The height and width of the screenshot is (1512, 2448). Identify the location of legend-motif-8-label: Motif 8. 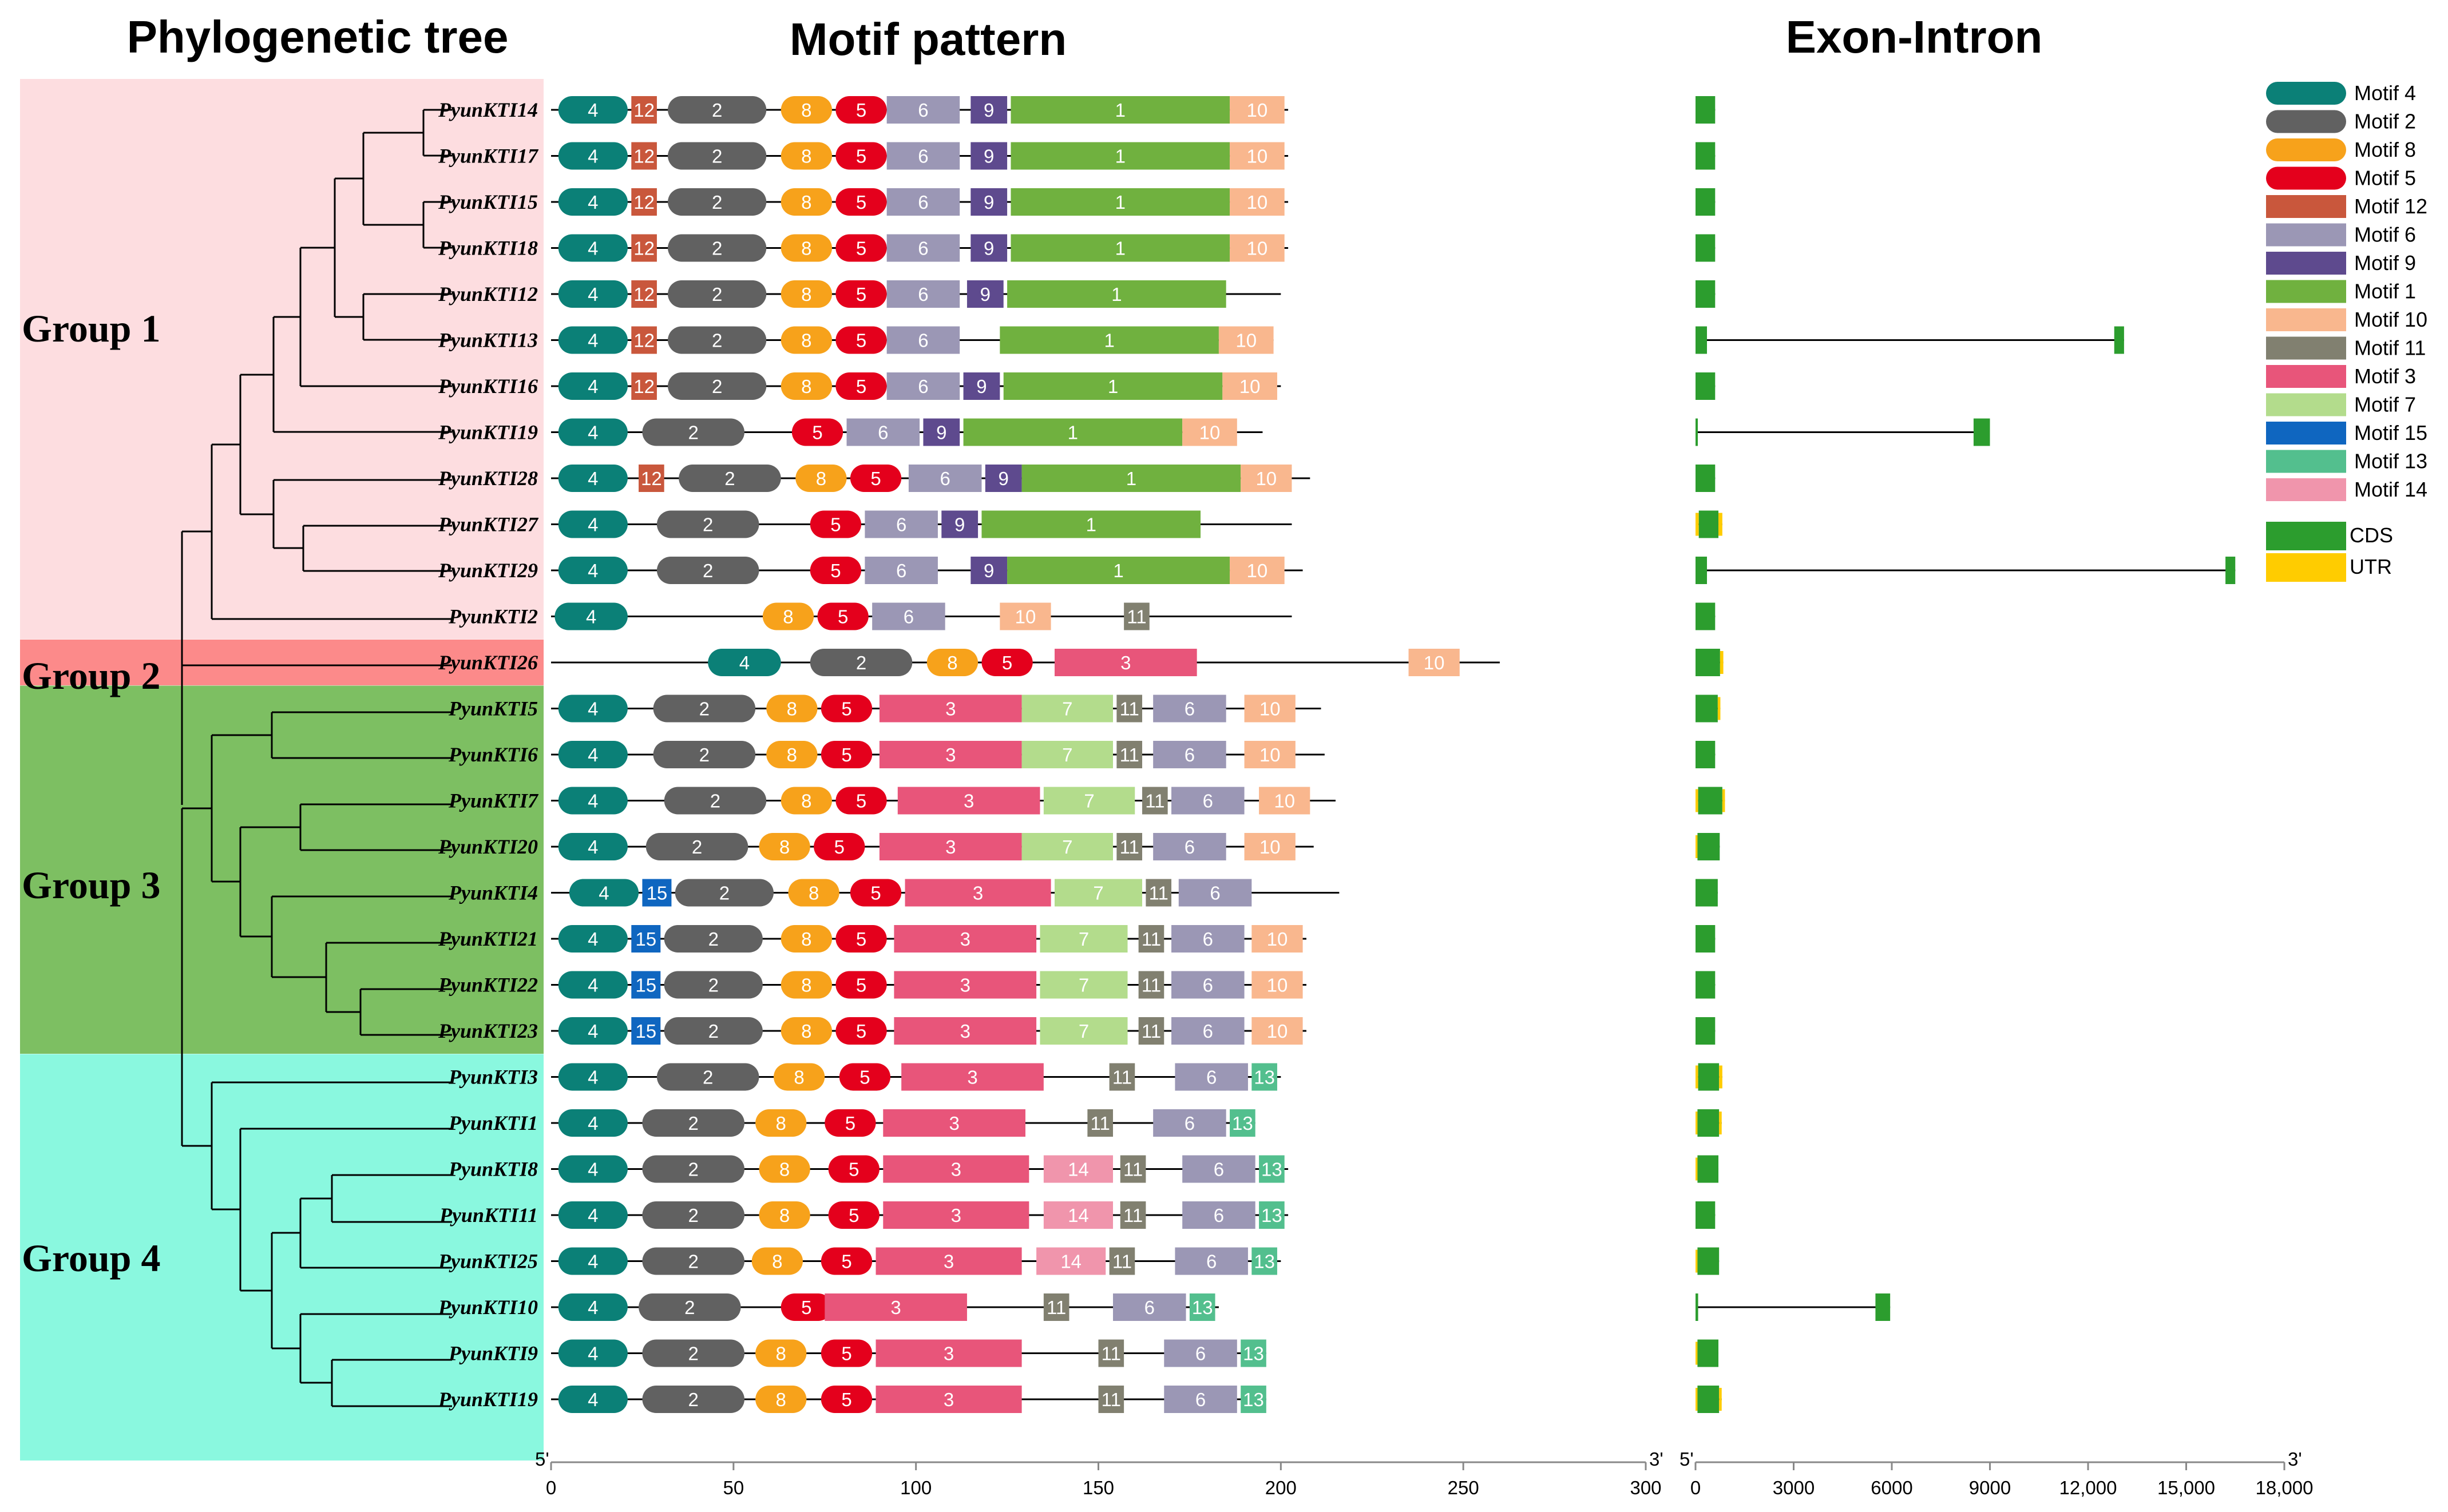
(2385, 149).